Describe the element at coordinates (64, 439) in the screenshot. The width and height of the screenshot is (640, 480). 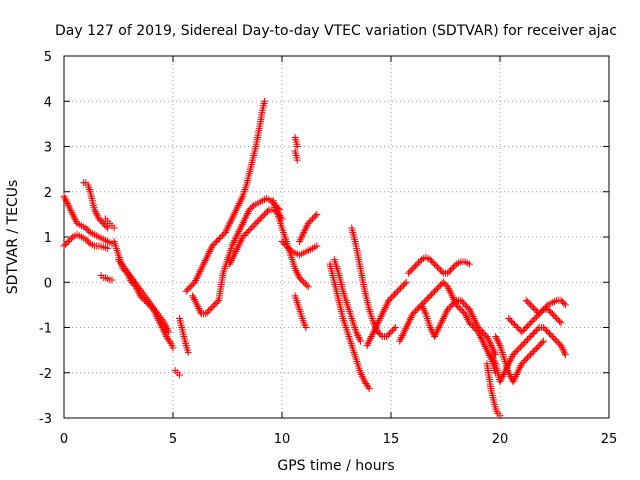
I see `x-tick-label: 0` at that location.